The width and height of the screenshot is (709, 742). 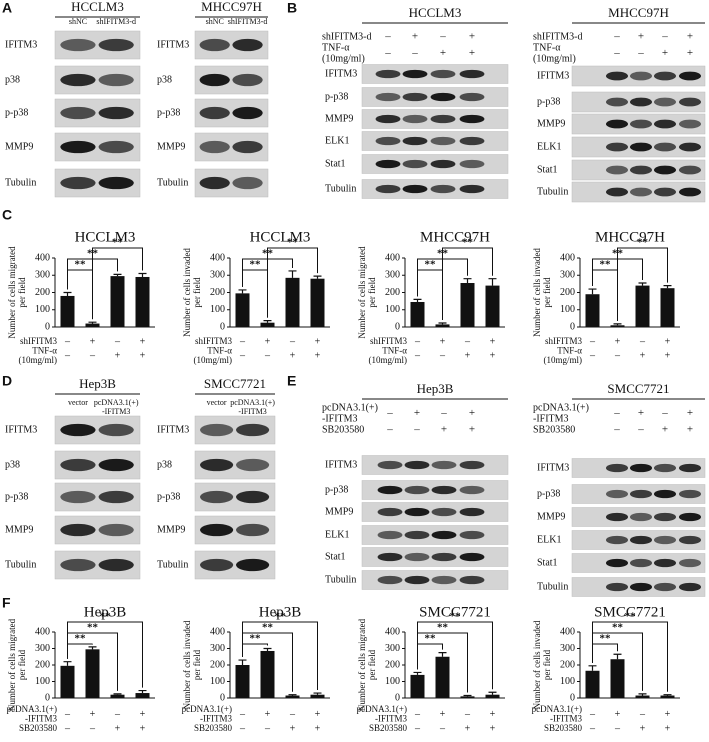 I want to click on panel-label: D, so click(x=7, y=381).